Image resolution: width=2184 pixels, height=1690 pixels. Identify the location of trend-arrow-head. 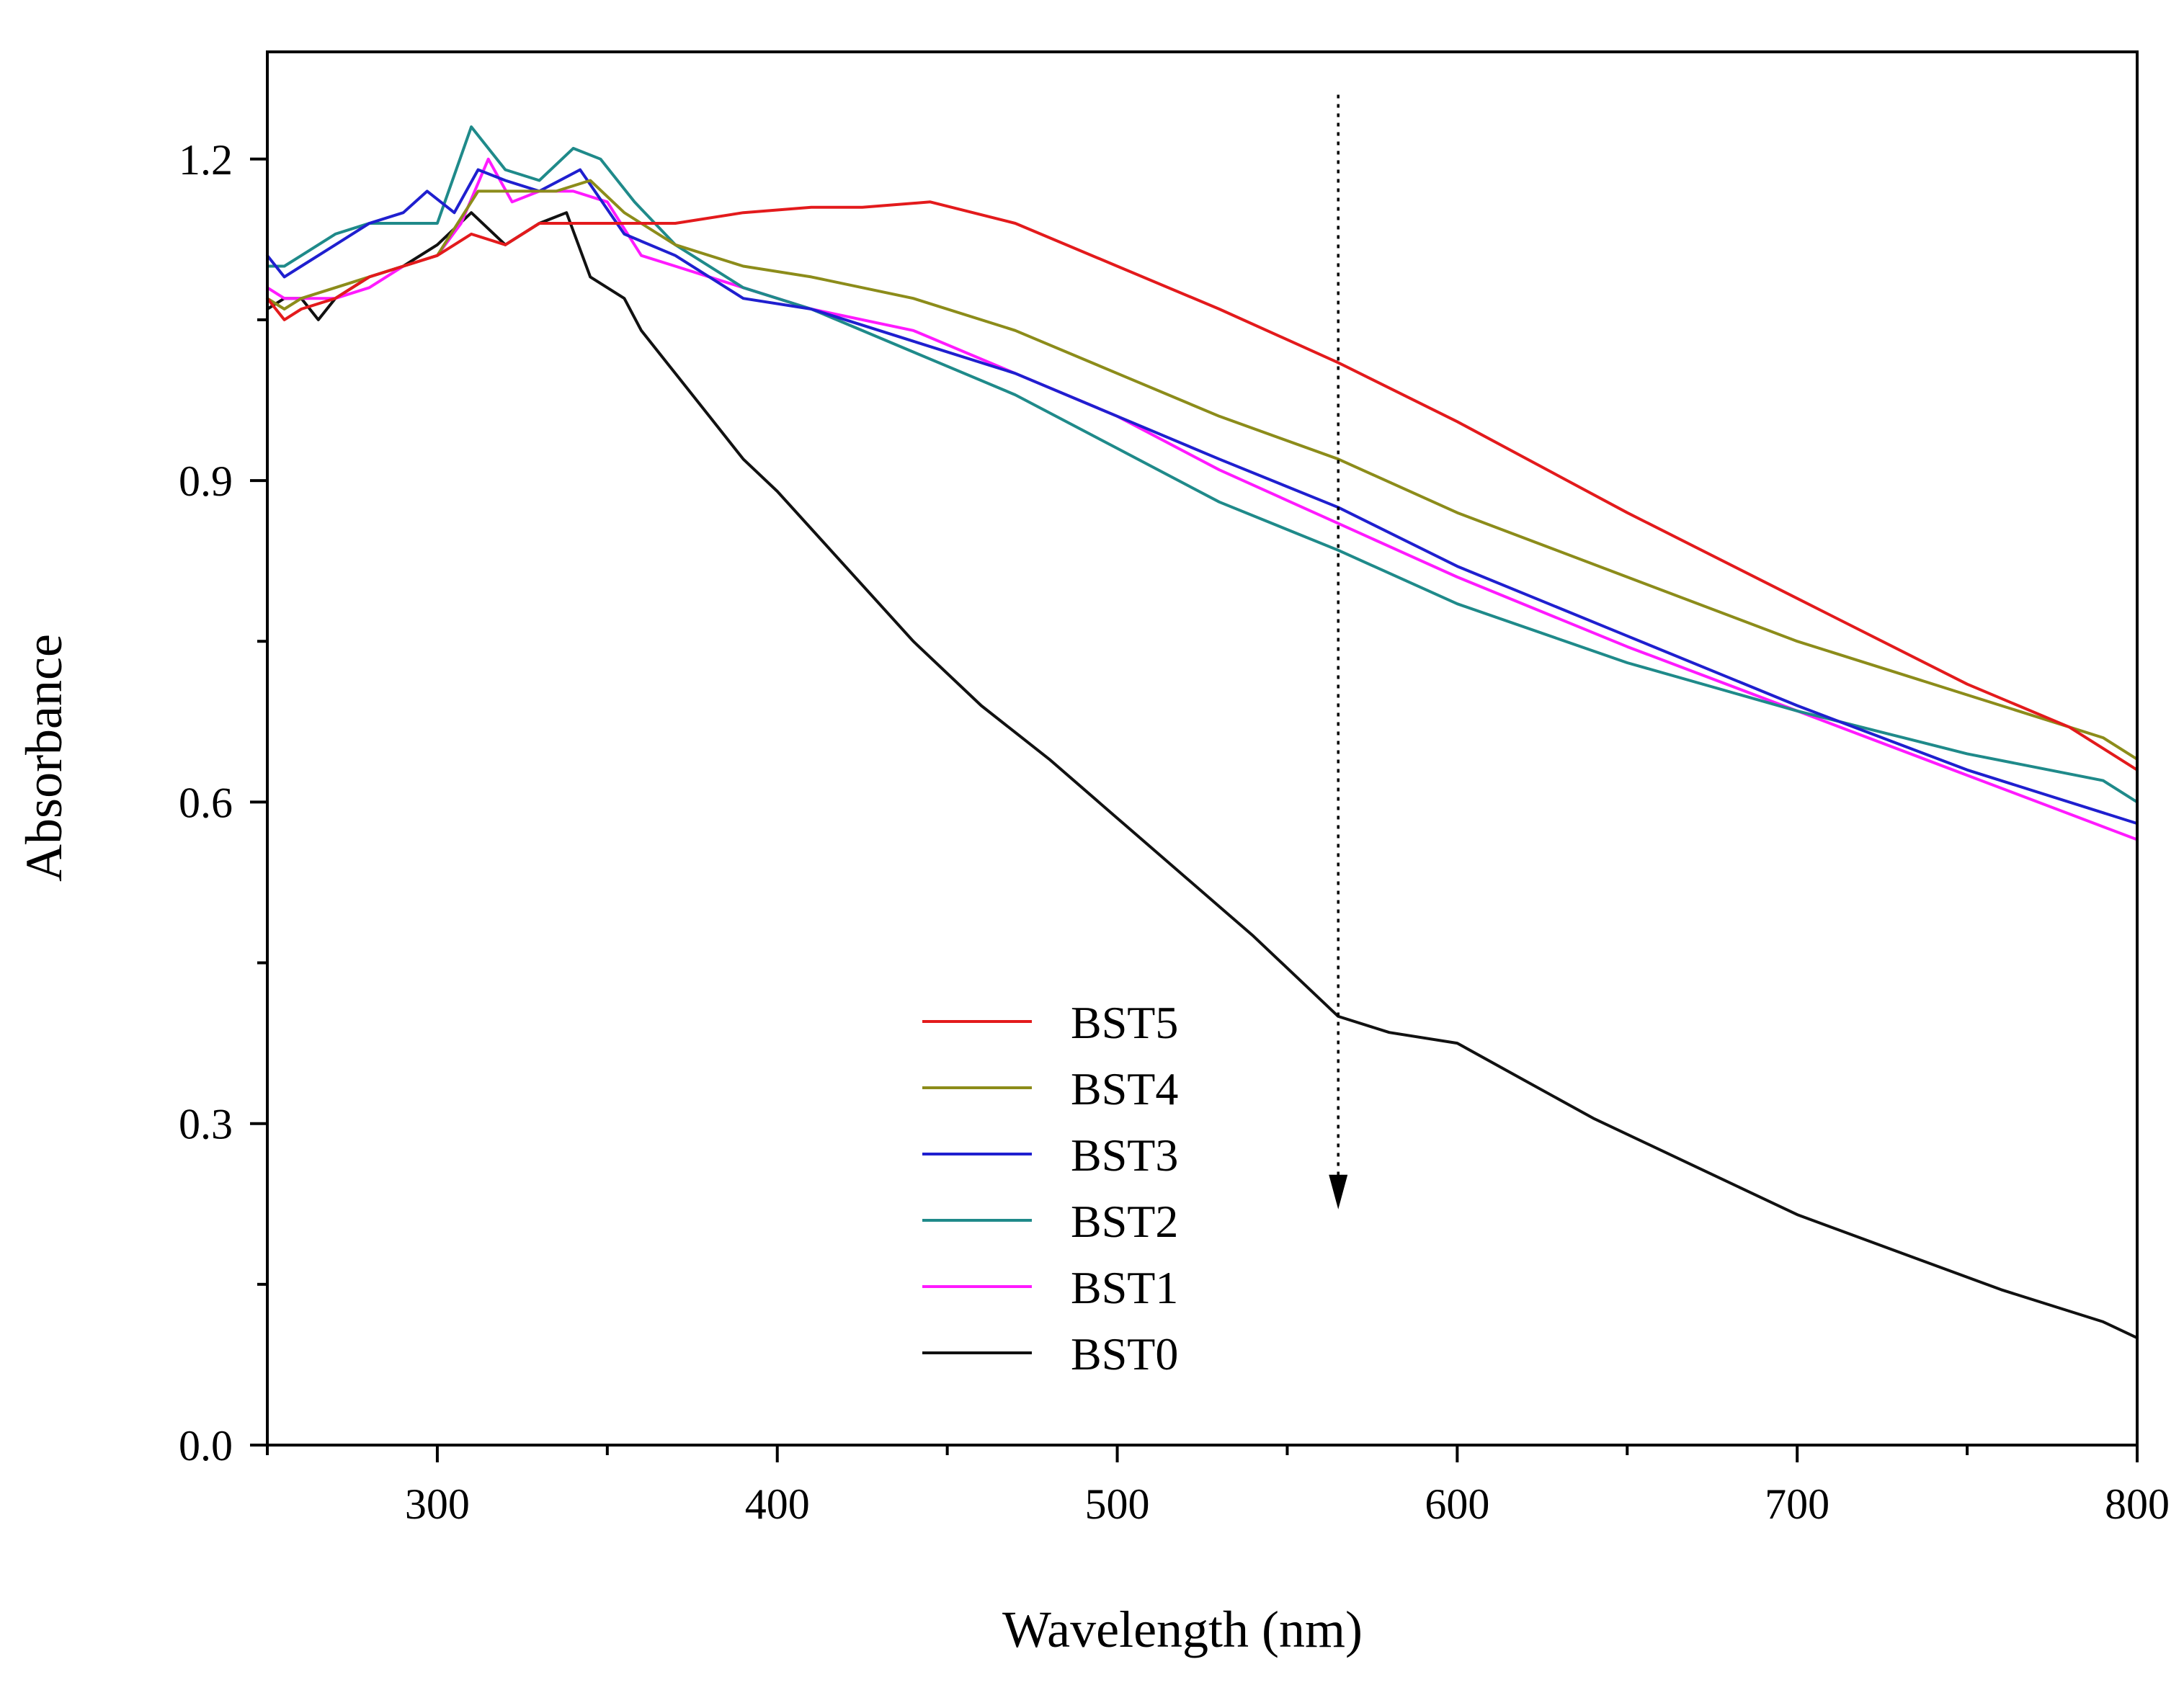
(1338, 1192).